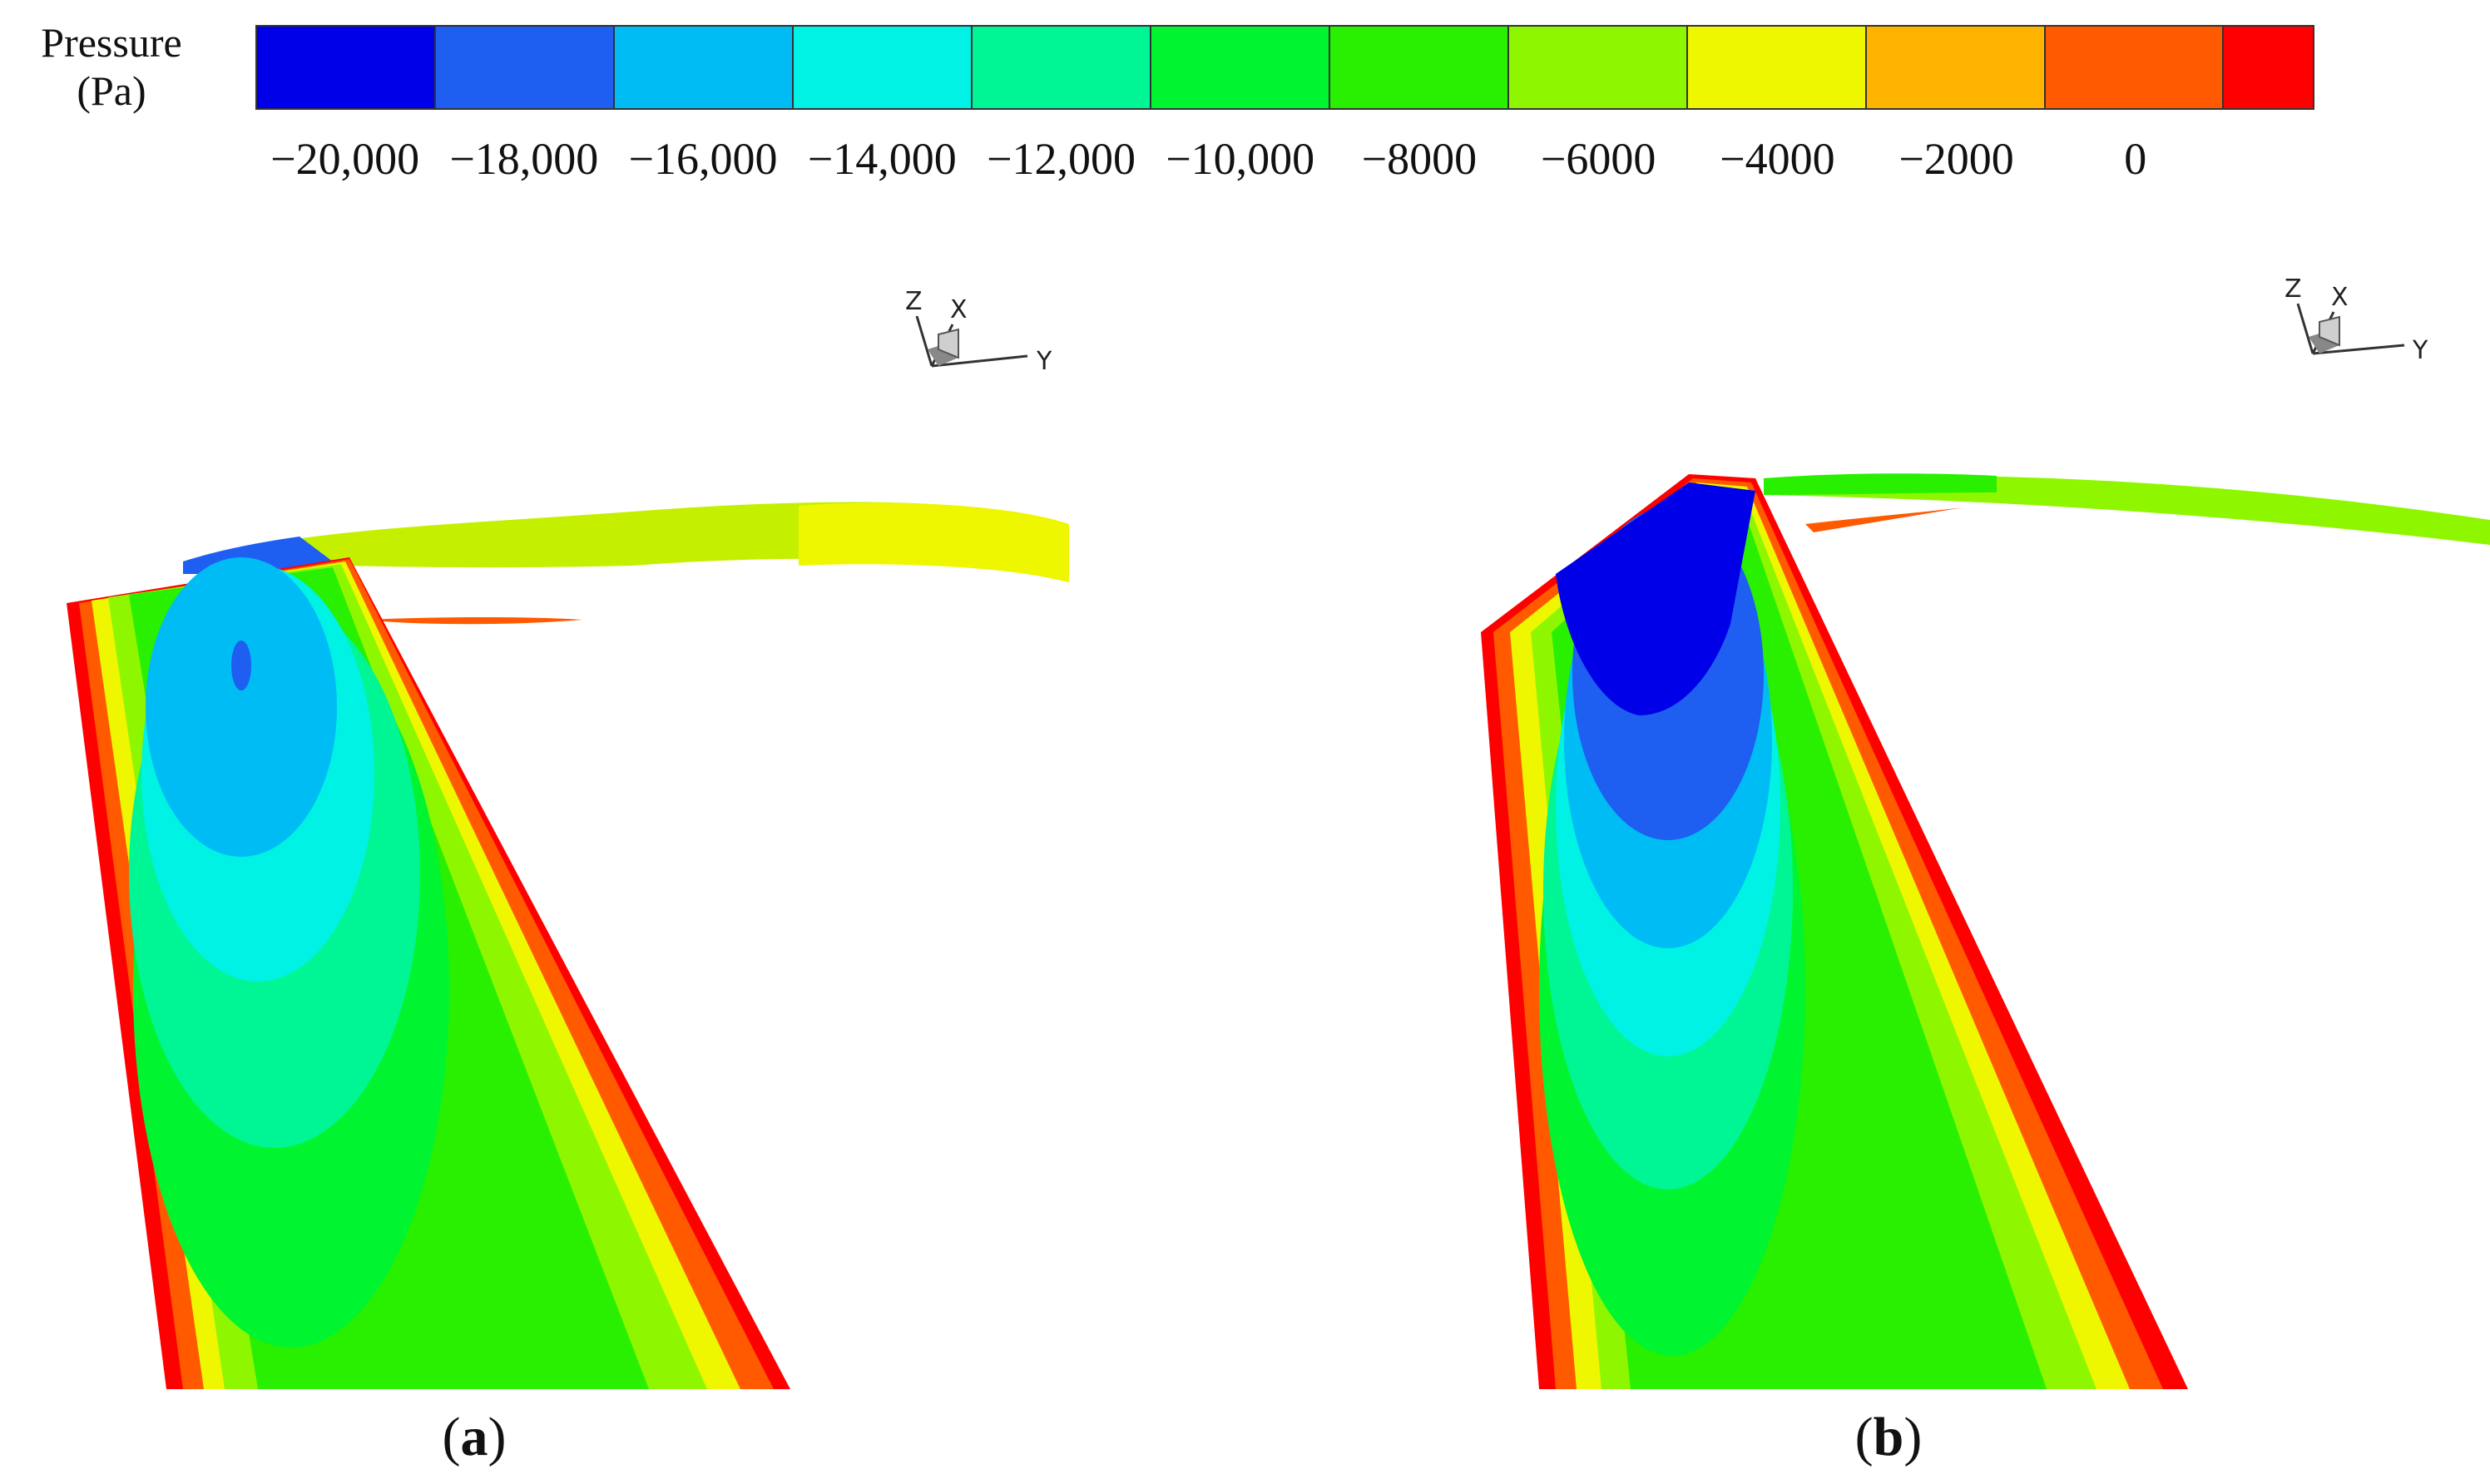 This screenshot has width=2490, height=1484. Describe the element at coordinates (524, 159) in the screenshot. I see `colorbar-tick-label: −18,000` at that location.